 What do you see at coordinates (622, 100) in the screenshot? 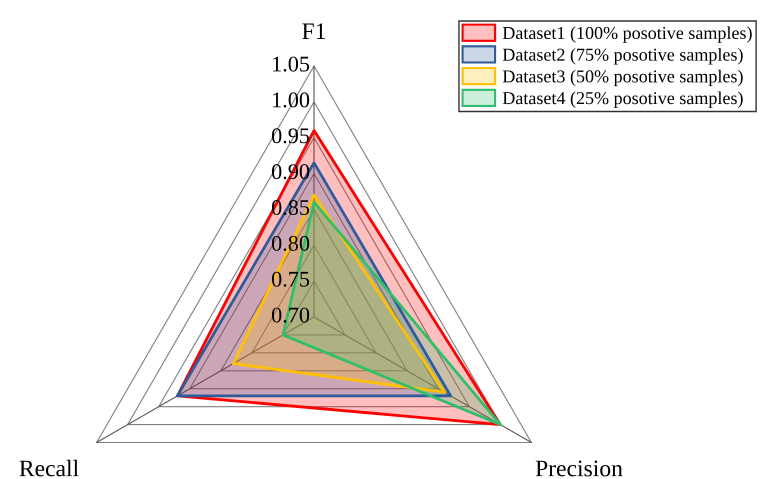
I see `legend-label: Dataset4 (25% posotive samples)` at bounding box center [622, 100].